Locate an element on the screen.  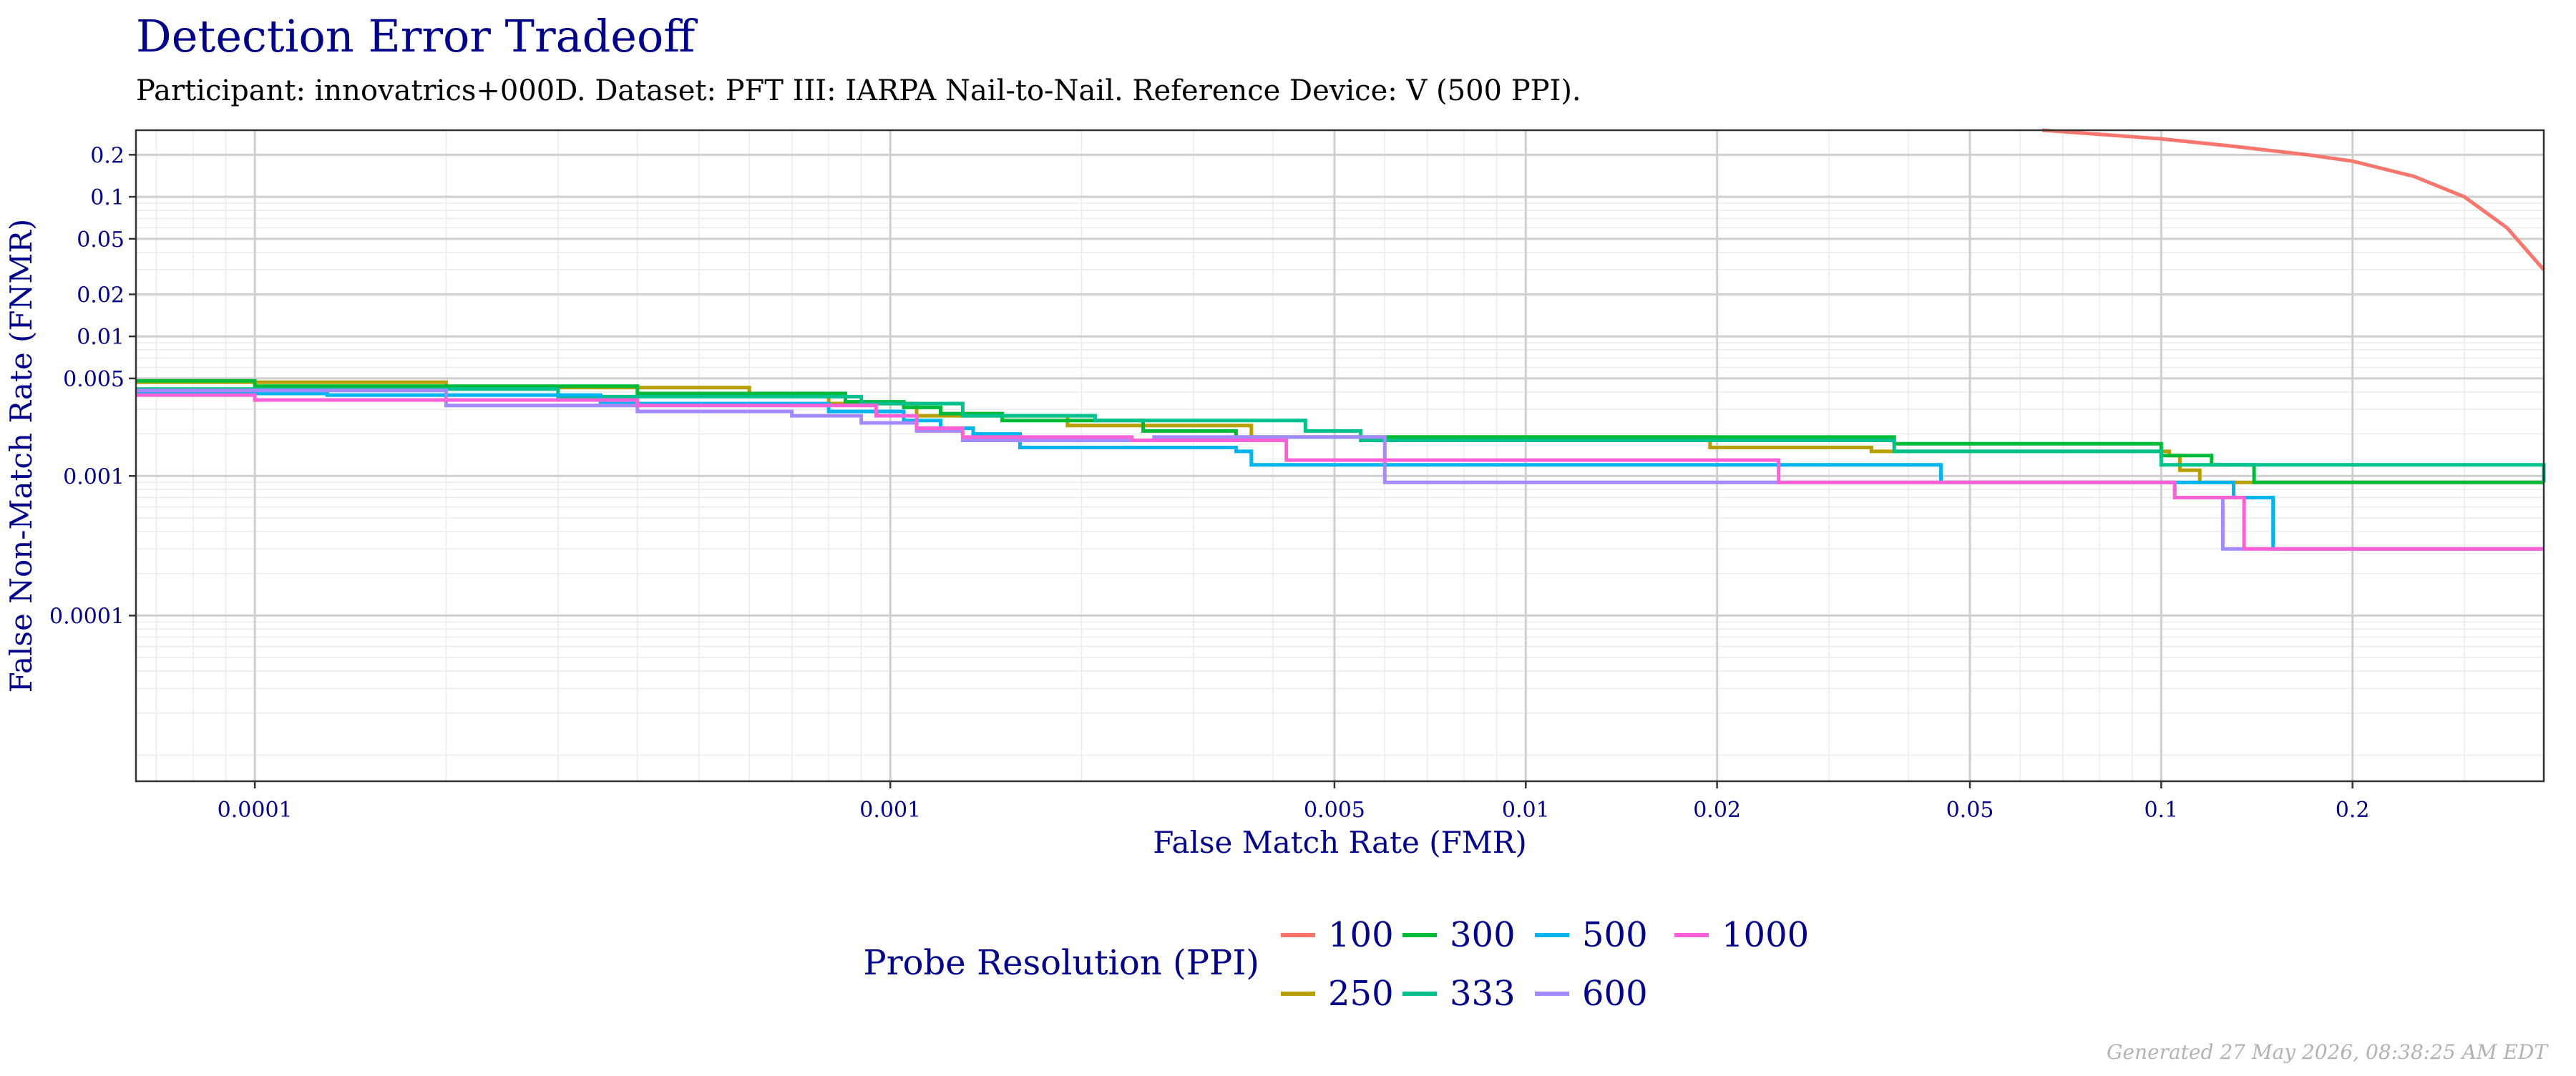
y-tick-label: 0.005 is located at coordinates (94, 379).